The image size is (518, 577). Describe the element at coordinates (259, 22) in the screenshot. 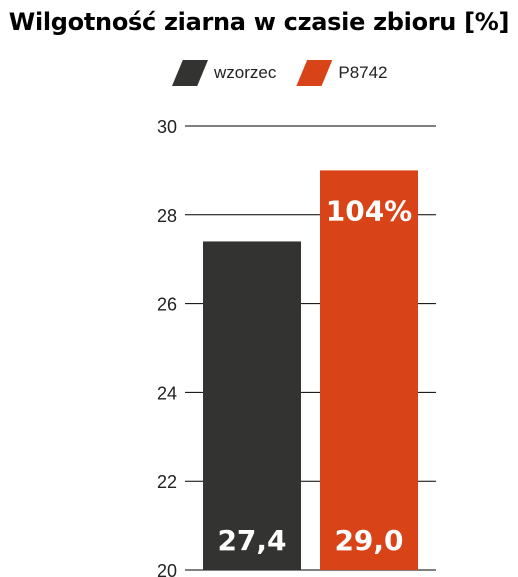

I see `chart-title: Wilgotność ziarna w czasie zbioru [%]` at that location.